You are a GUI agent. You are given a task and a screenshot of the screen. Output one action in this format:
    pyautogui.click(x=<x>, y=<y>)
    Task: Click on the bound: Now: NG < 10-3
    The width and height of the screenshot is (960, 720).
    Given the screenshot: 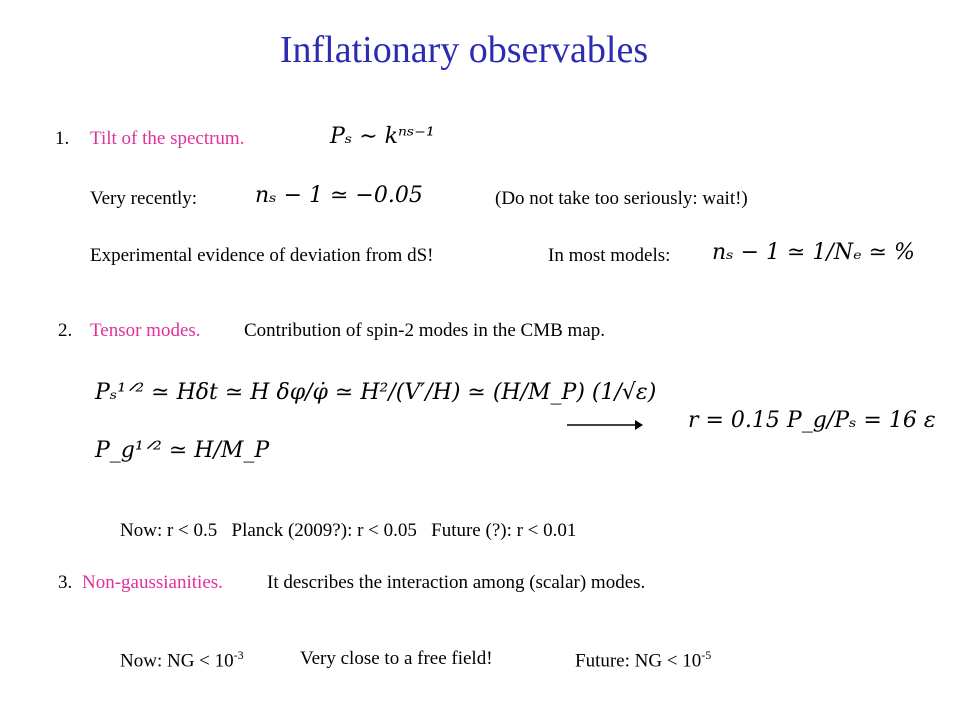 What is the action you would take?
    pyautogui.click(x=182, y=660)
    